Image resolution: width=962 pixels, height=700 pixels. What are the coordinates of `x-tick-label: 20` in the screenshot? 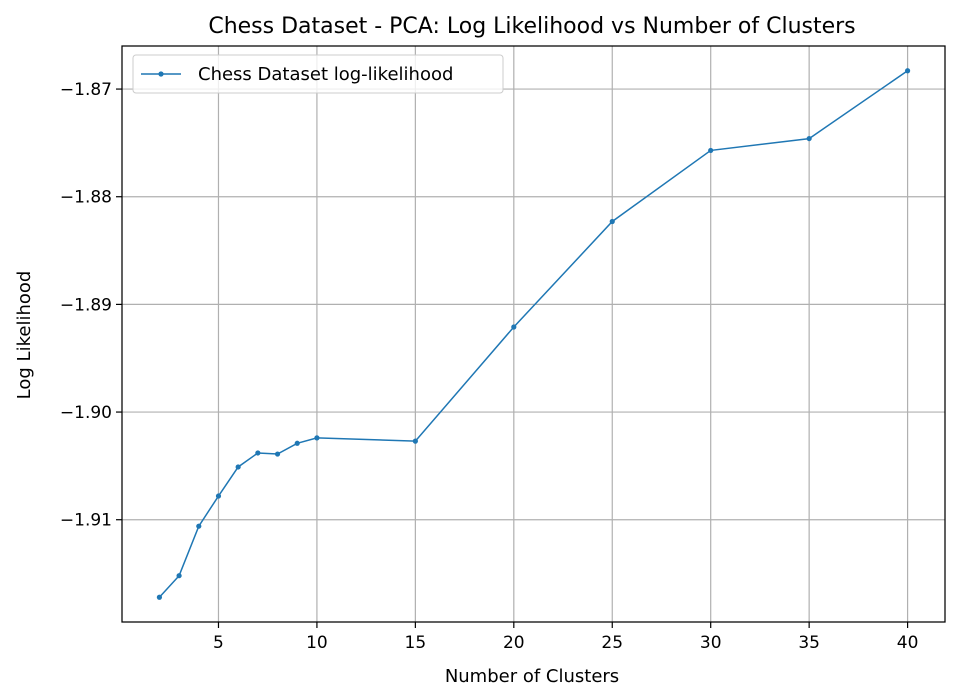 It's located at (514, 643).